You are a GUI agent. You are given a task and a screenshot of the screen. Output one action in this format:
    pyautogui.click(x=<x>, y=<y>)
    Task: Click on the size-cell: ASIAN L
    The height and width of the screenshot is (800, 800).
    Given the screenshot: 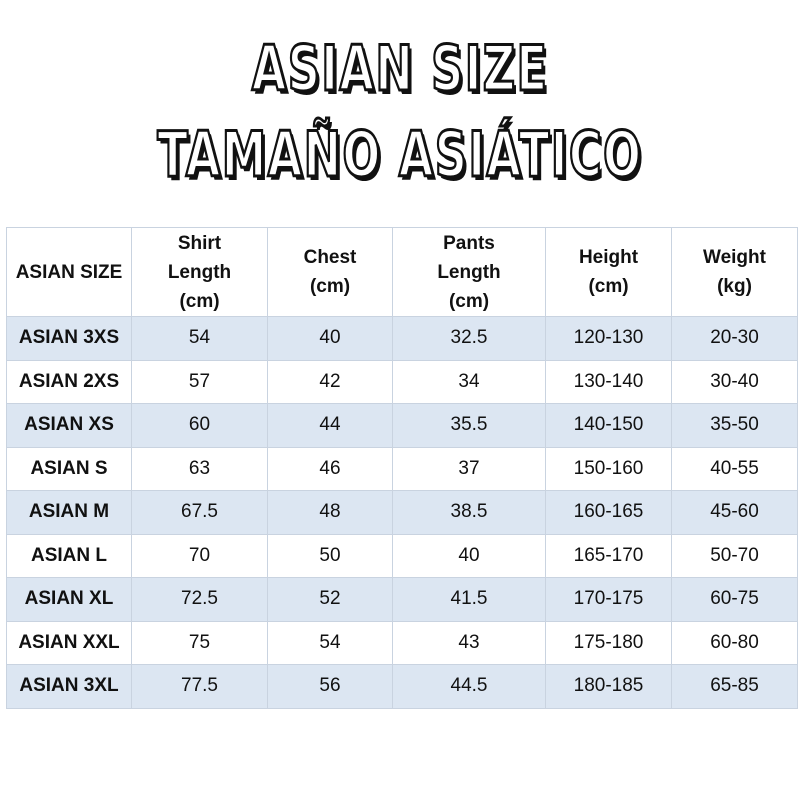 What is the action you would take?
    pyautogui.click(x=69, y=555)
    